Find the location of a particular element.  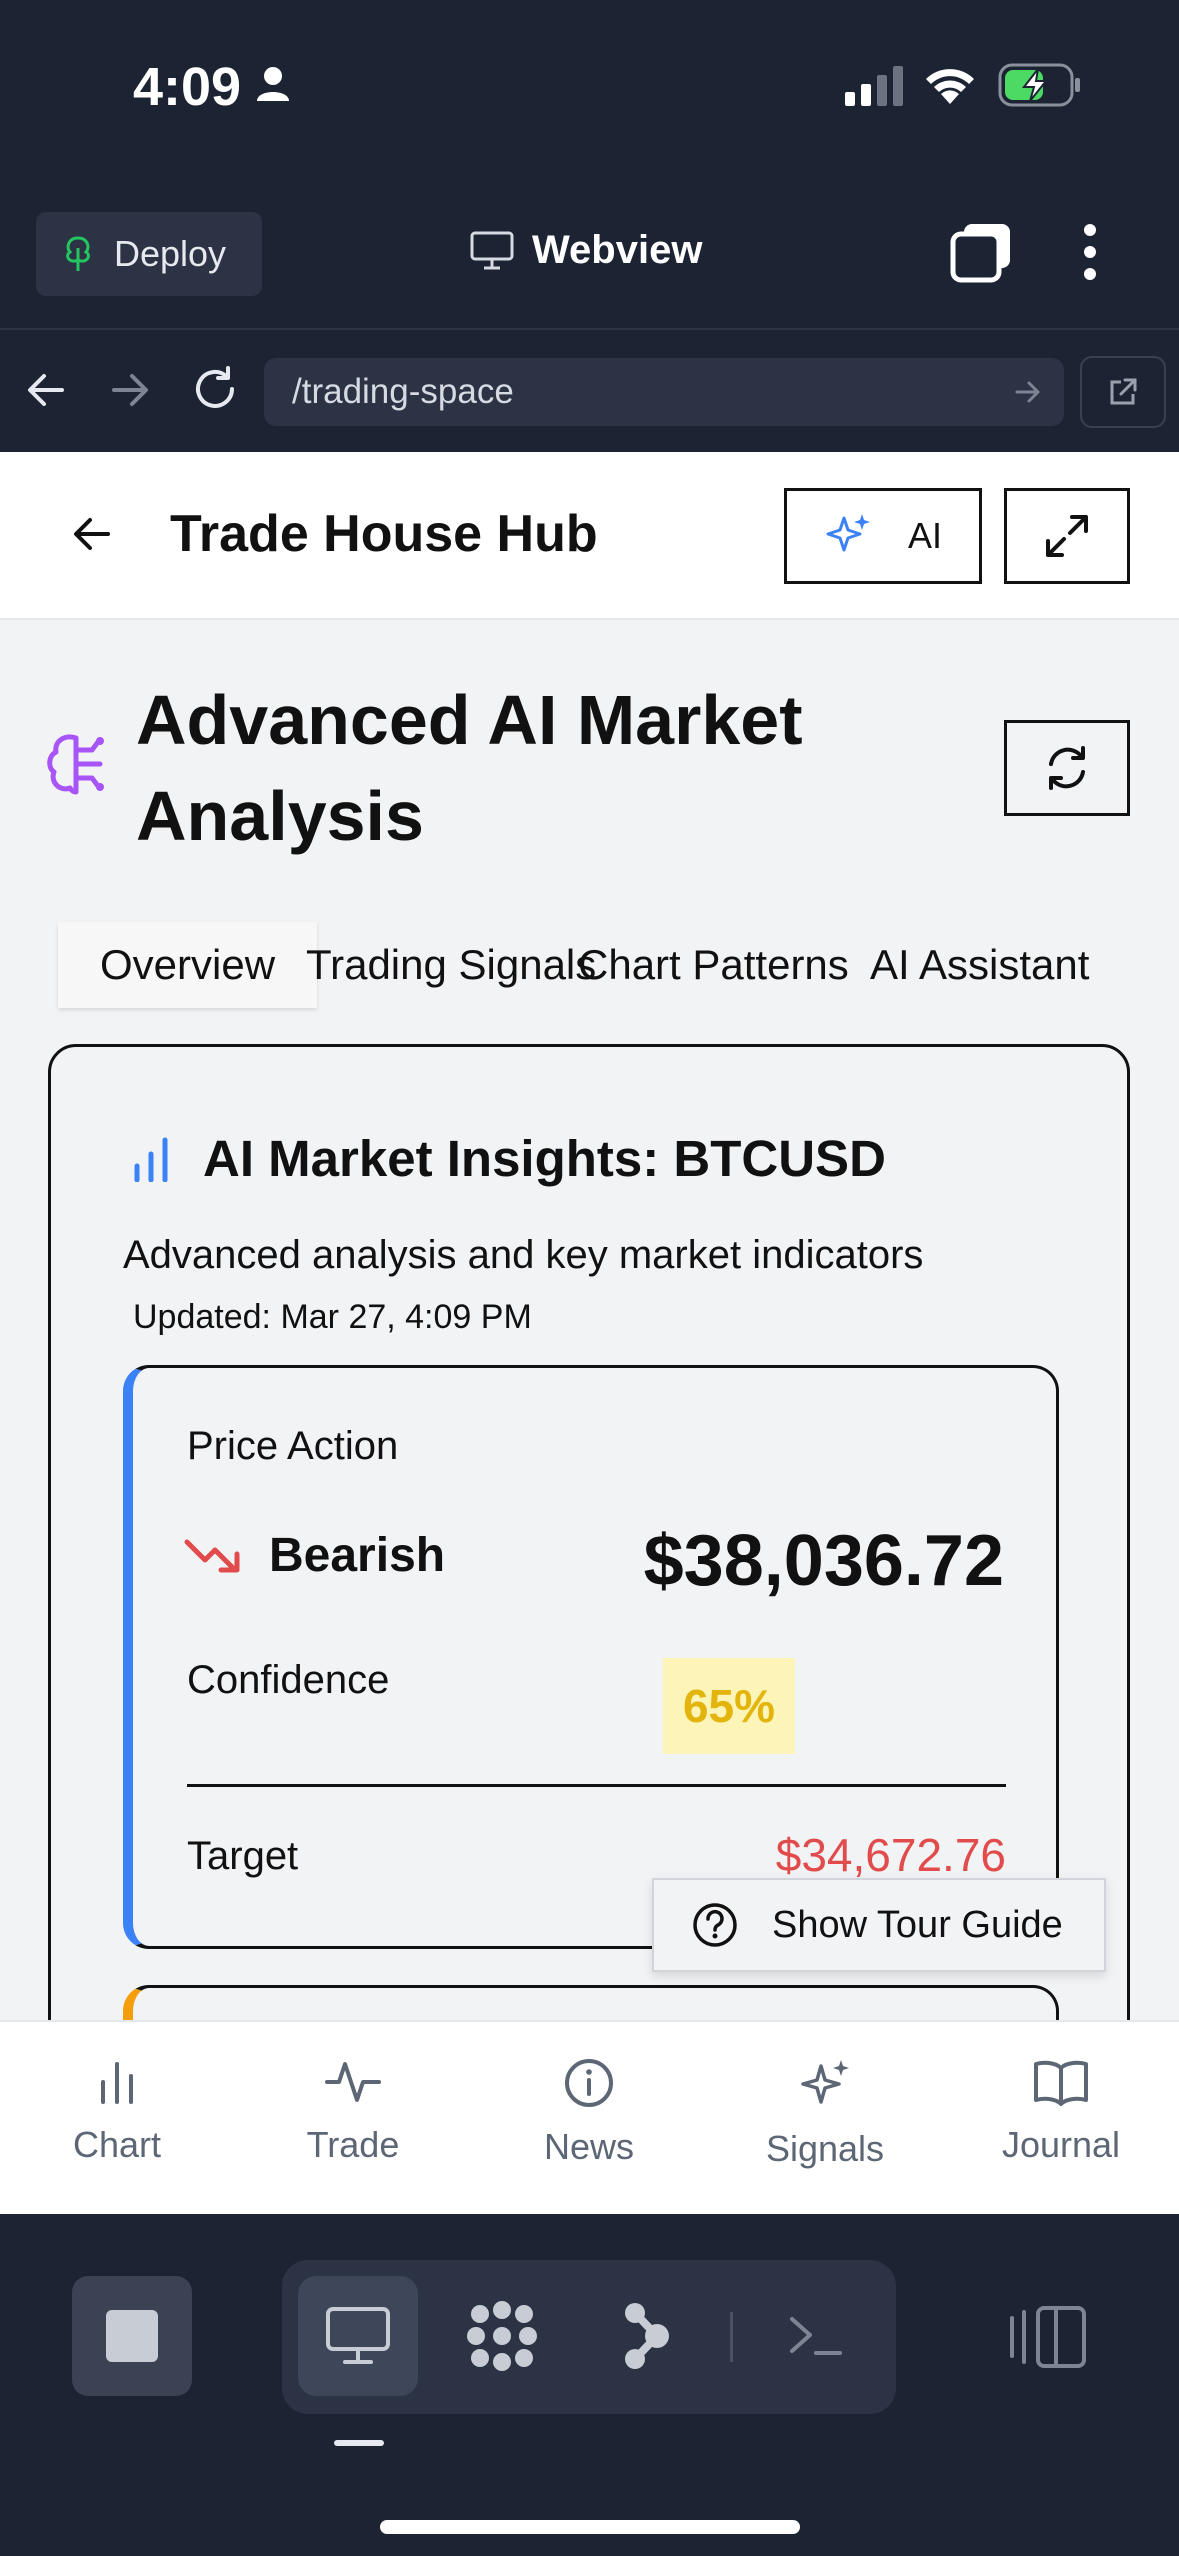

ide-dock is located at coordinates (589, 2385).